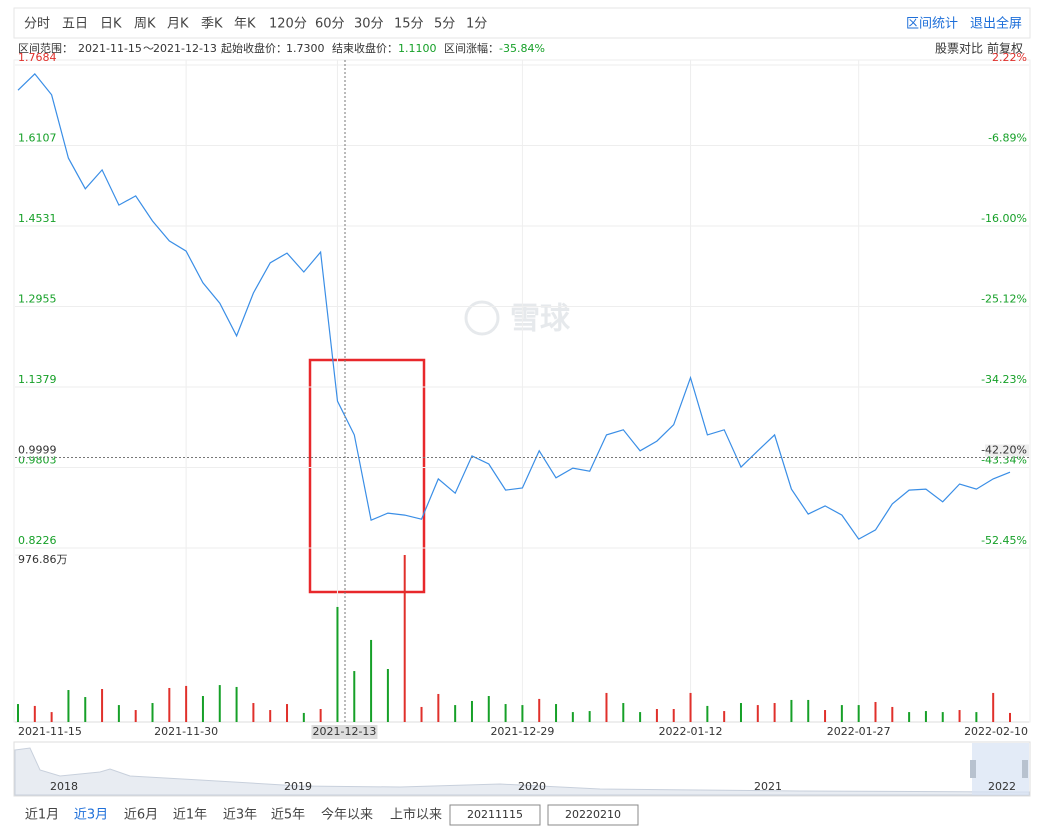  I want to click on info-change-label: 区间涨幅：, so click(471, 48).